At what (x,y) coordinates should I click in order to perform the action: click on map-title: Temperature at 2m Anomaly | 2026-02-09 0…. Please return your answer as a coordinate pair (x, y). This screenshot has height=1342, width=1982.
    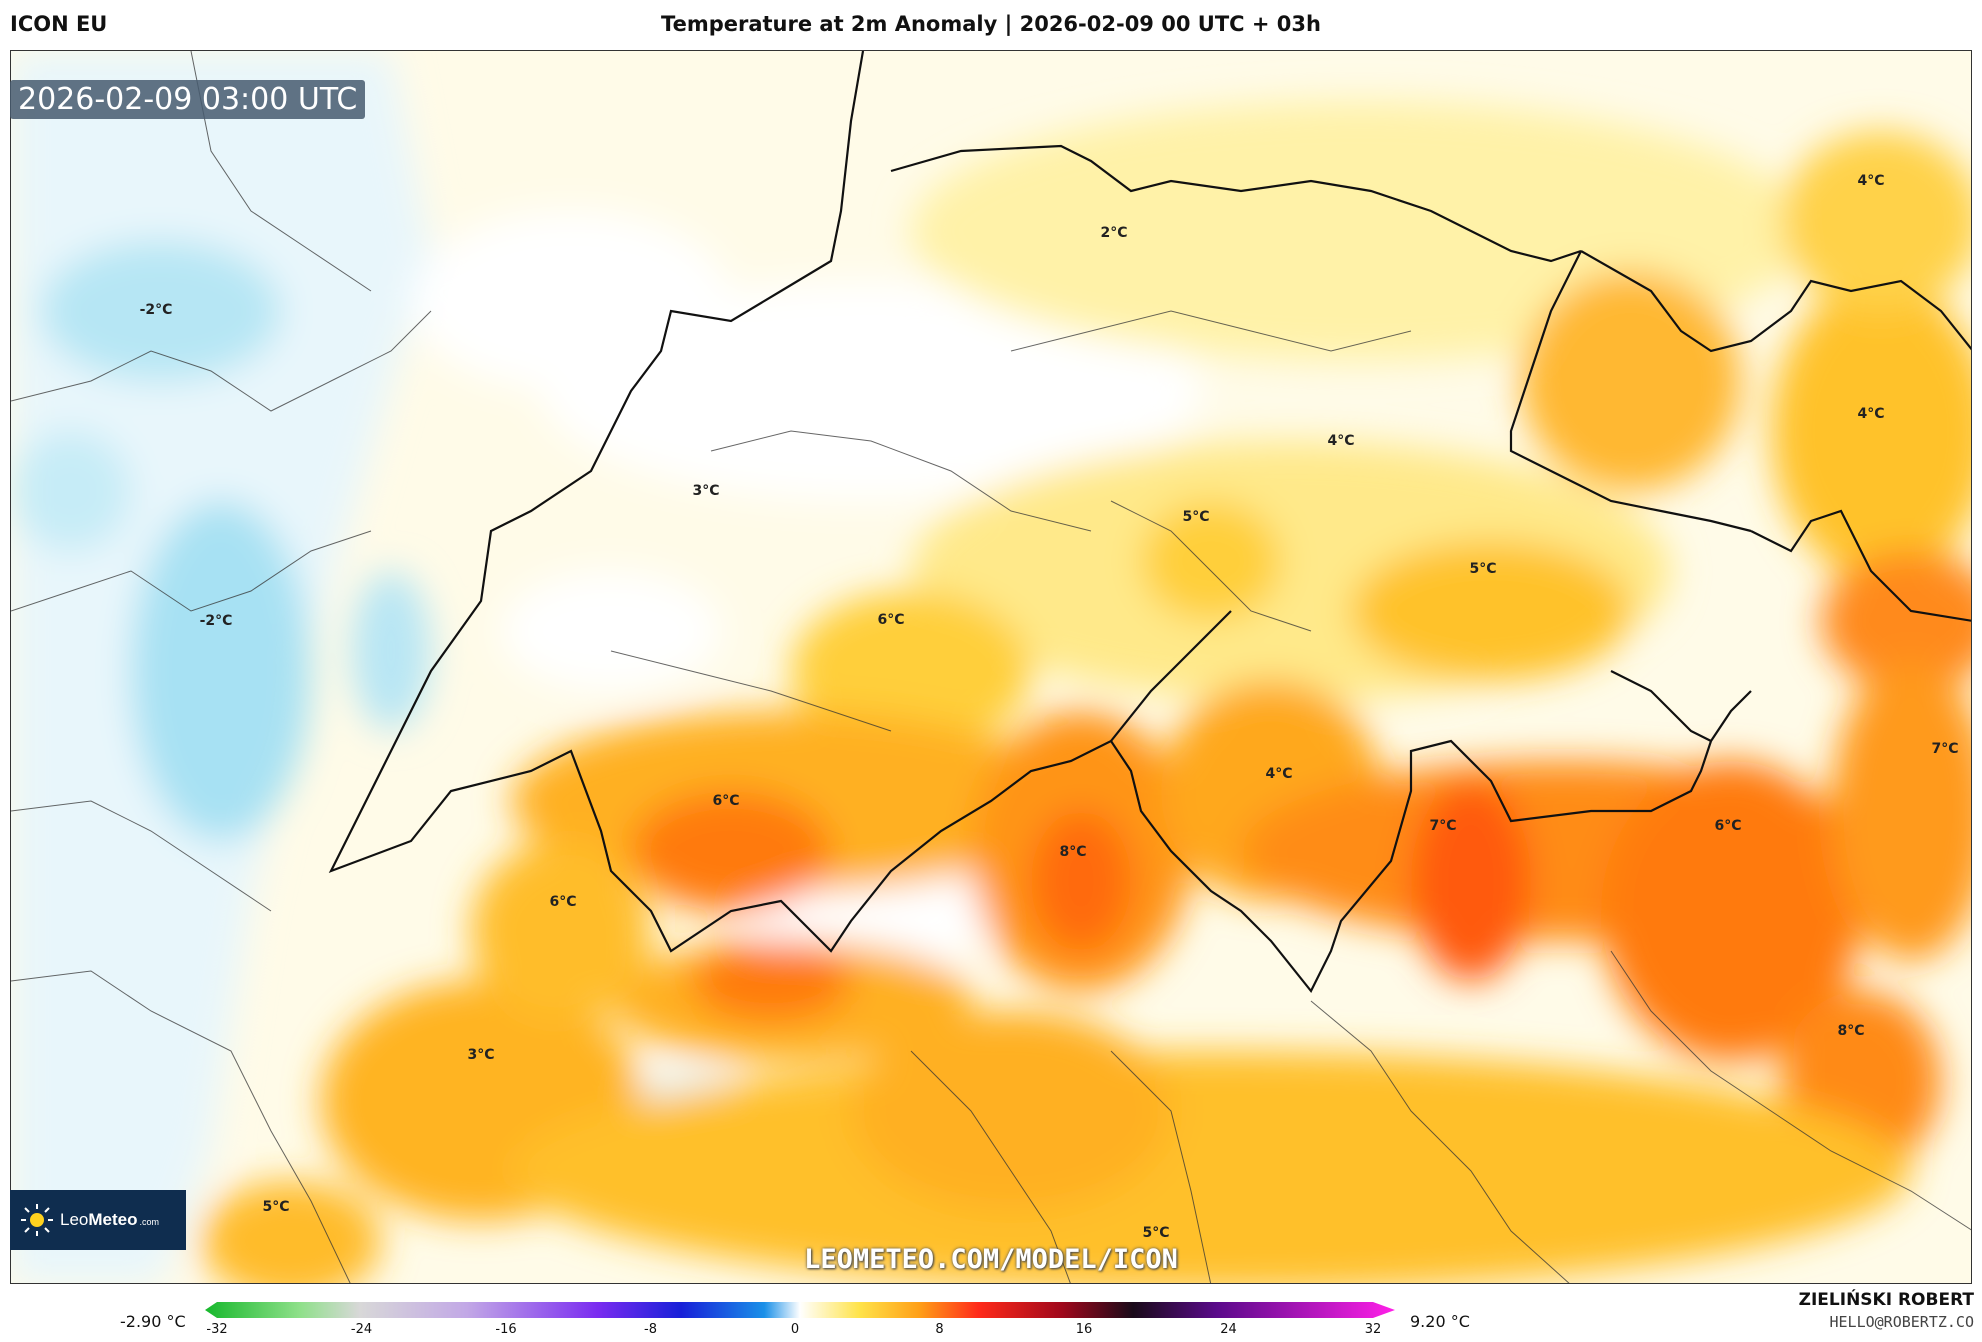
    Looking at the image, I should click on (991, 24).